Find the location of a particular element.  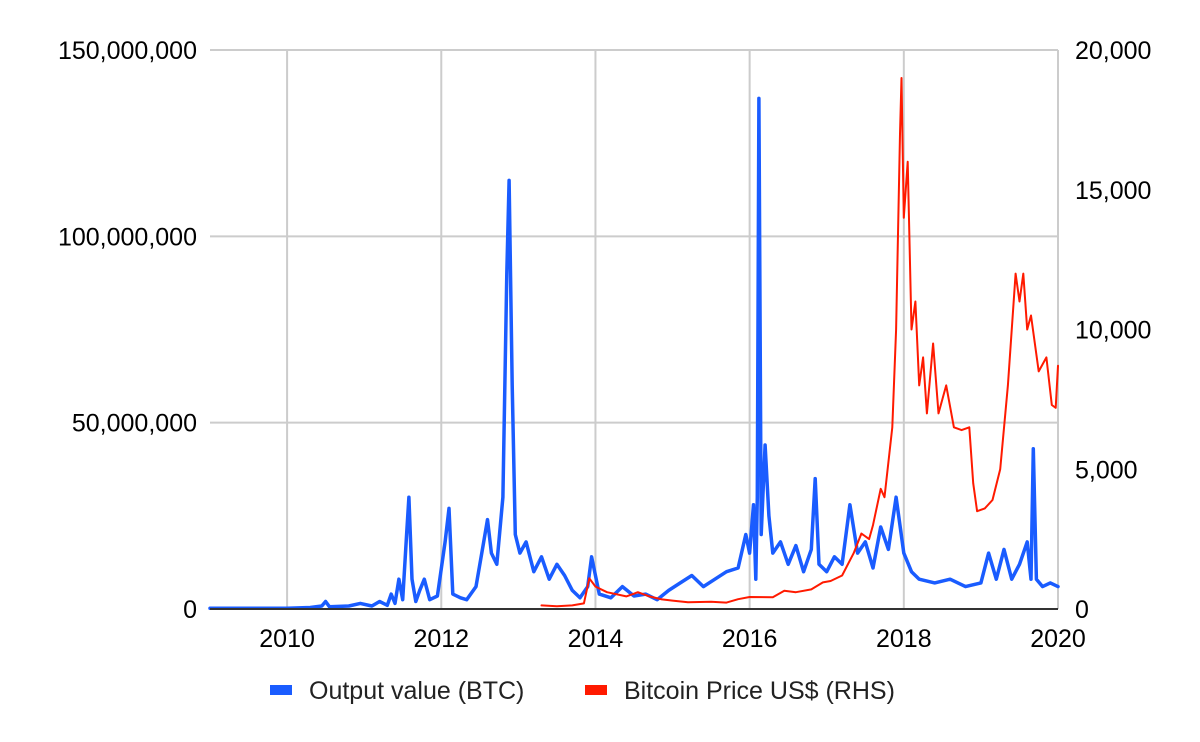

y-right-tick-label: 10,000 is located at coordinates (1113, 331).